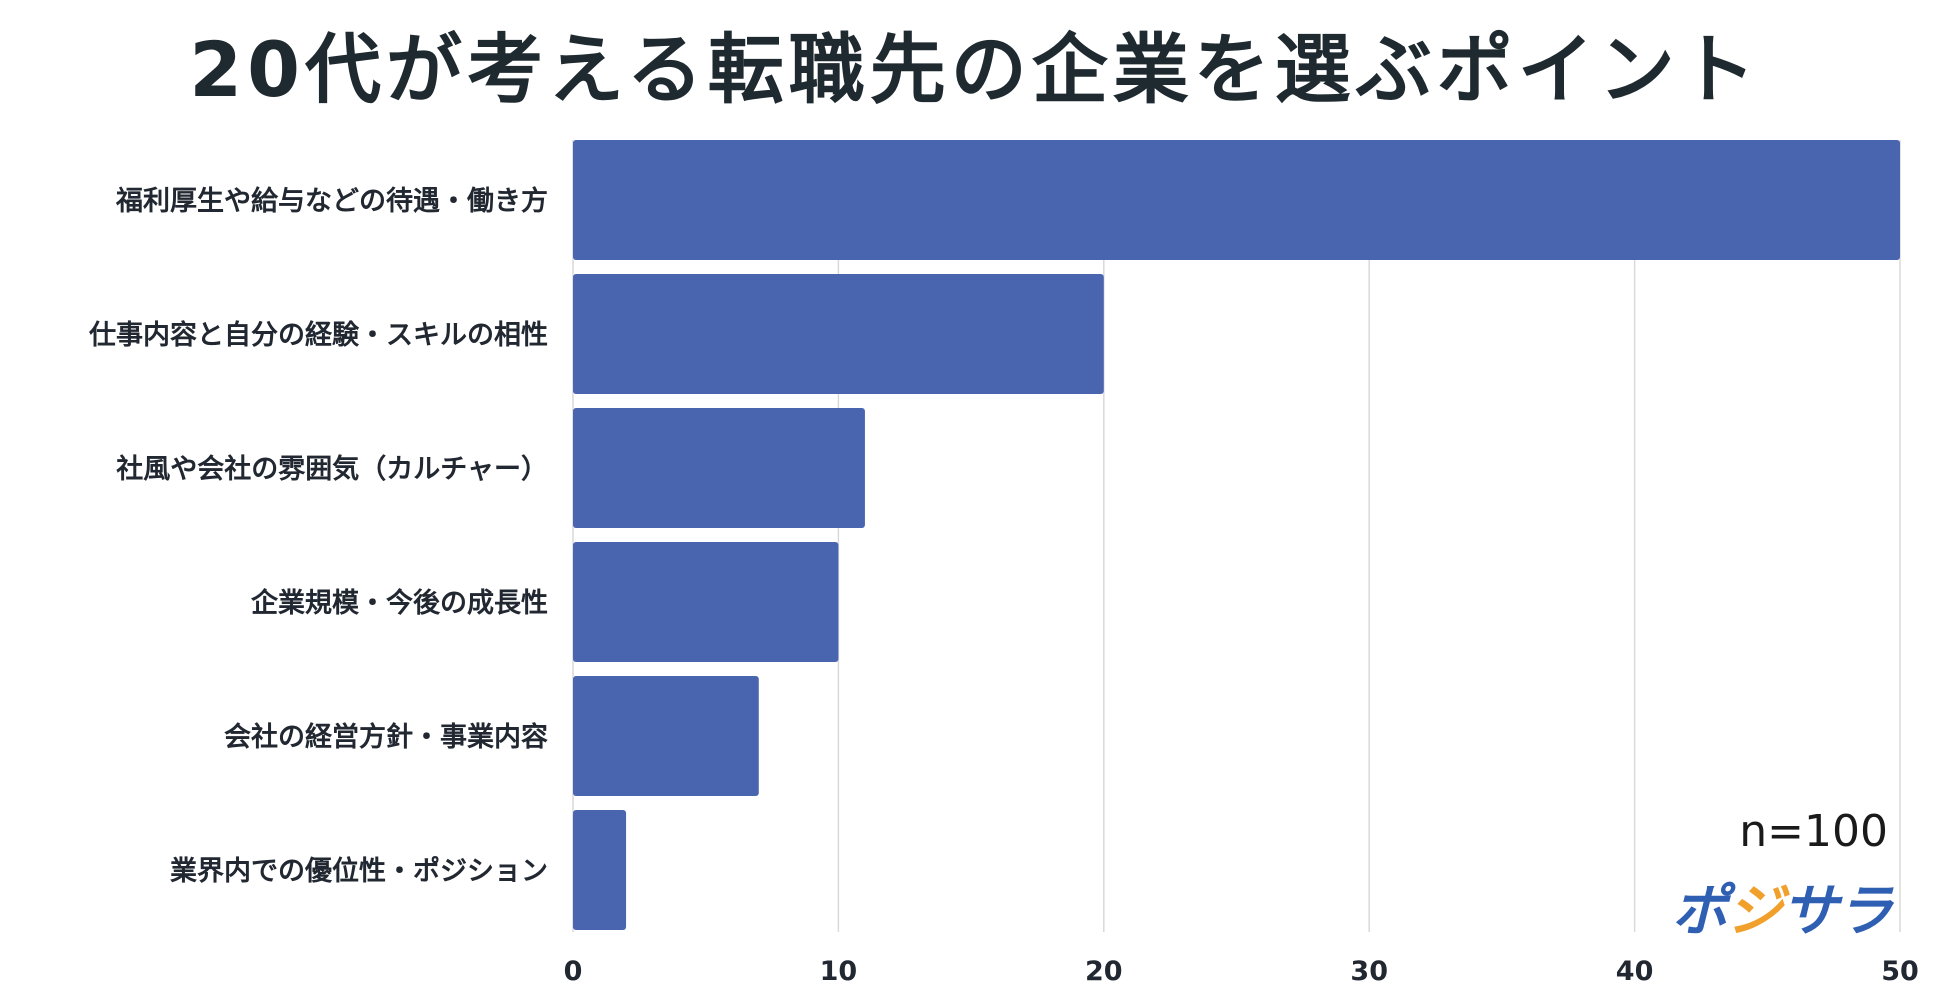 The image size is (1950, 1000). I want to click on category-label: 福利厚生や給与などの待遇・働き方, so click(331, 201).